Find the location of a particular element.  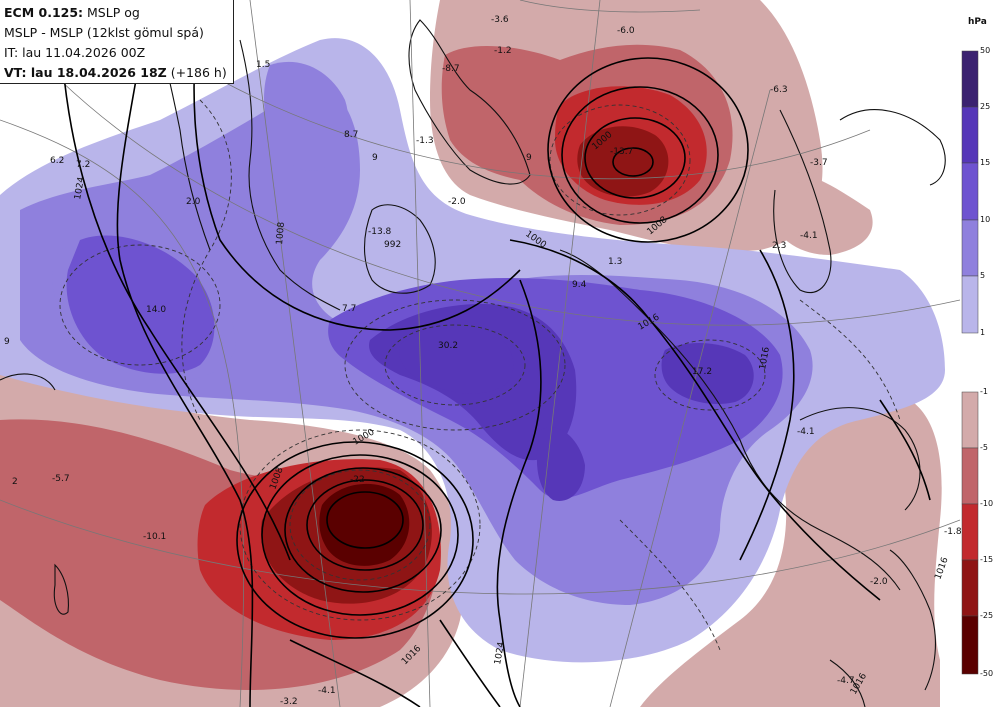

min-label: -22 is located at coordinates (357, 480).